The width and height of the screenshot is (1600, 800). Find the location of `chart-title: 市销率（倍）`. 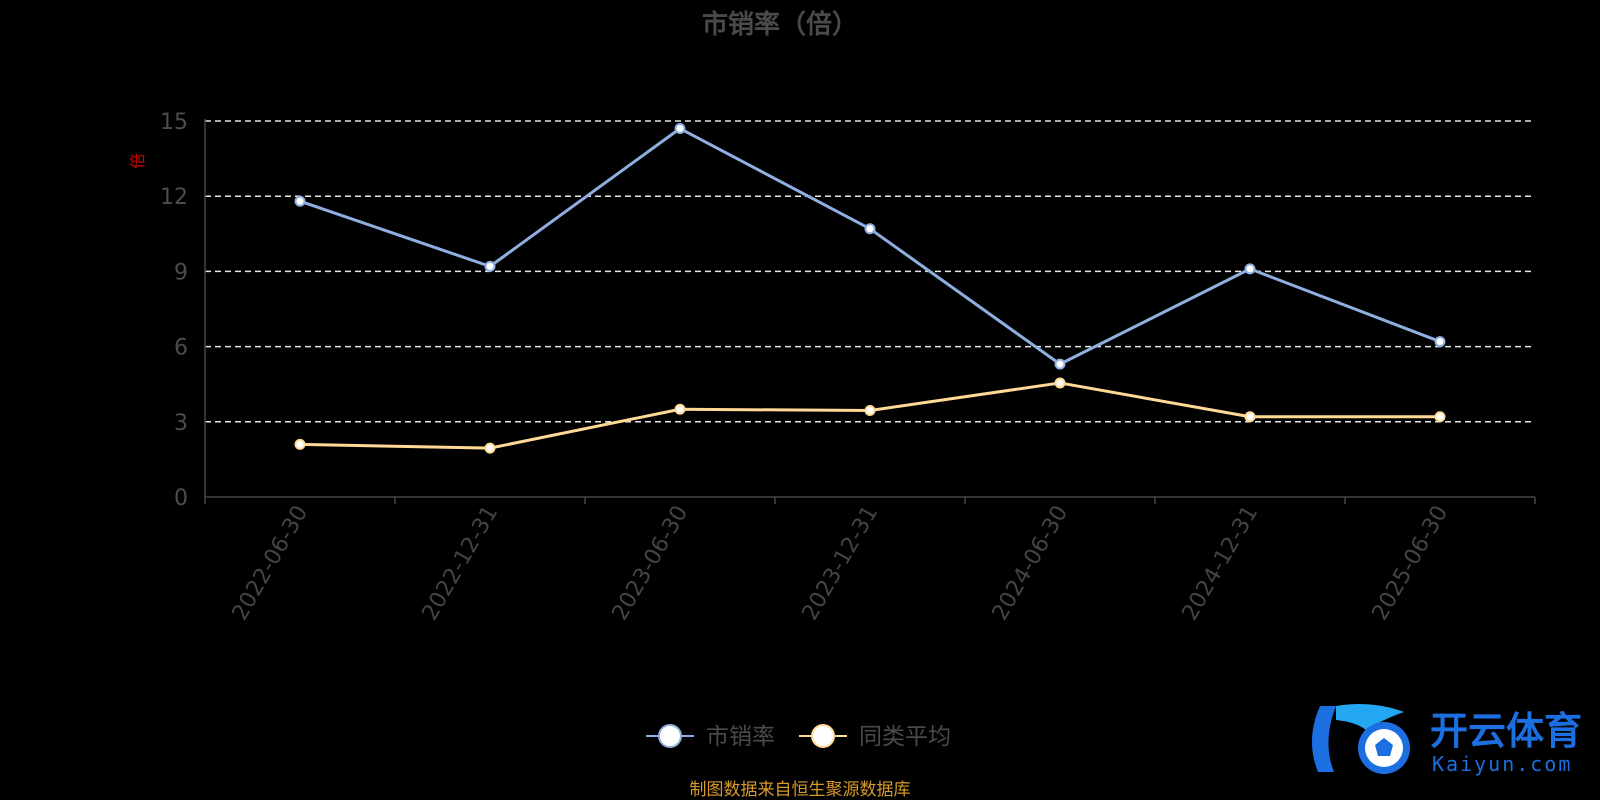

chart-title: 市销率（倍） is located at coordinates (780, 24).